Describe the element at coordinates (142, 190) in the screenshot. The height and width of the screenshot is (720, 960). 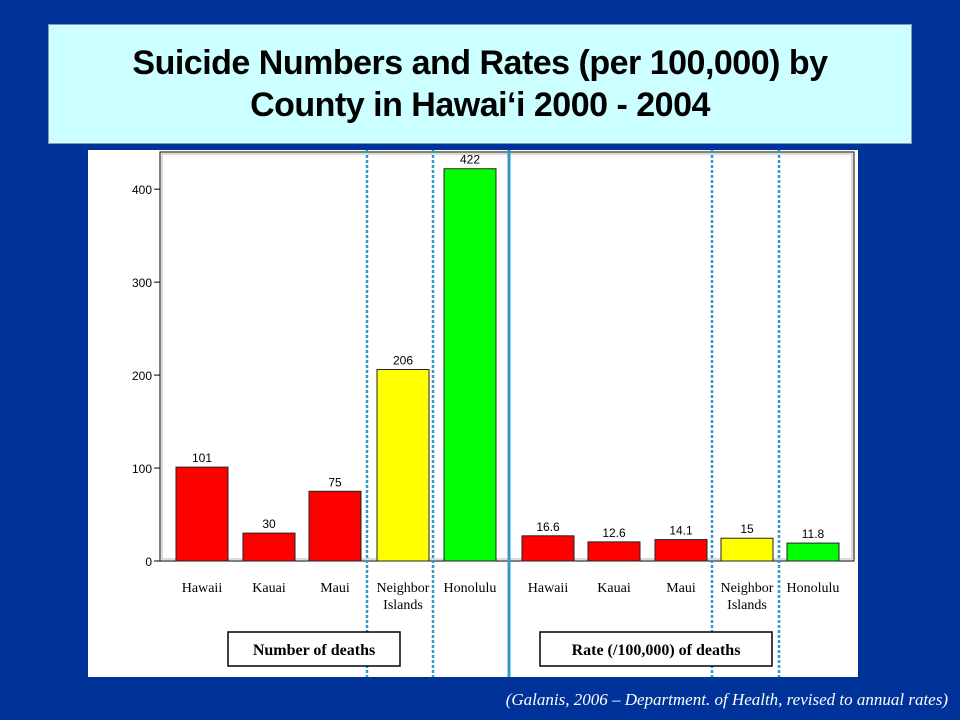
I see `y-tick-label: 400` at that location.